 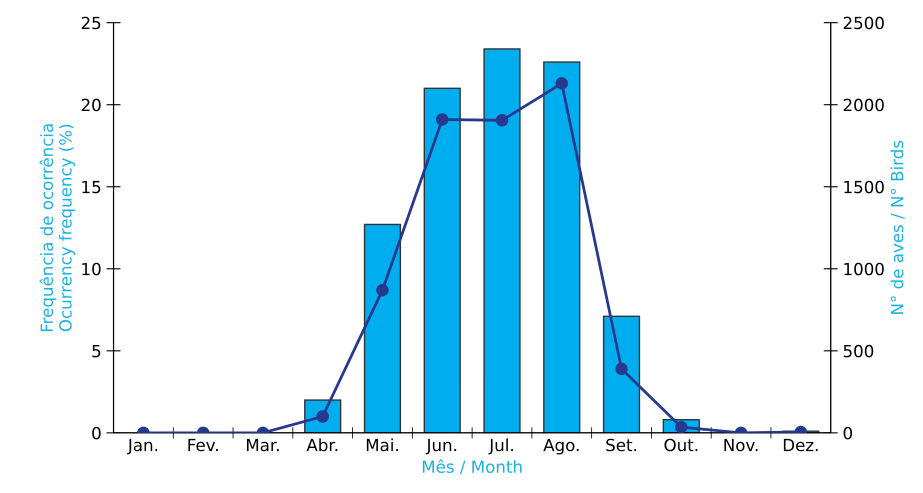 I want to click on y2-tick-label: 0, so click(x=848, y=433).